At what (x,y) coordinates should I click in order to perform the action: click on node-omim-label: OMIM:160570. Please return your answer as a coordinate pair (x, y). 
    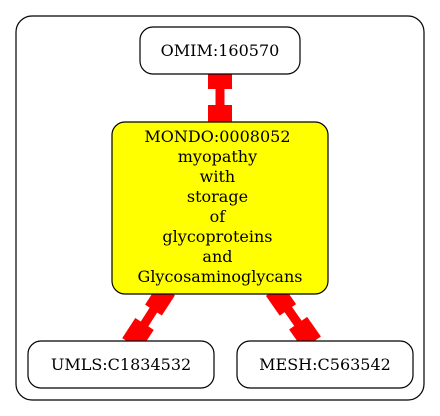
    Looking at the image, I should click on (220, 50).